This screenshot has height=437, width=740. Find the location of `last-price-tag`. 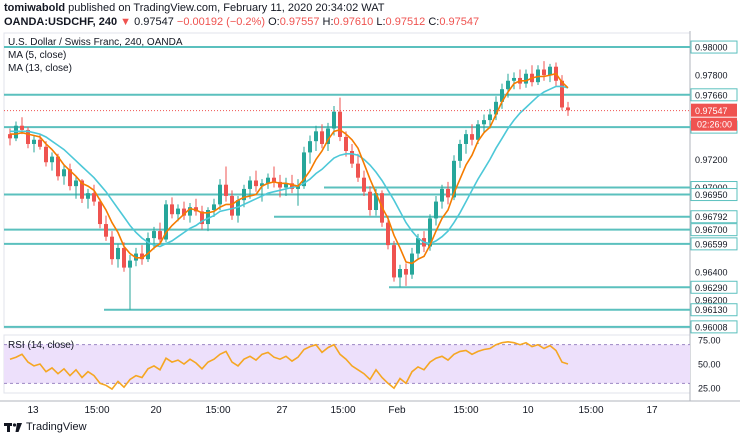

last-price-tag is located at coordinates (714, 110).